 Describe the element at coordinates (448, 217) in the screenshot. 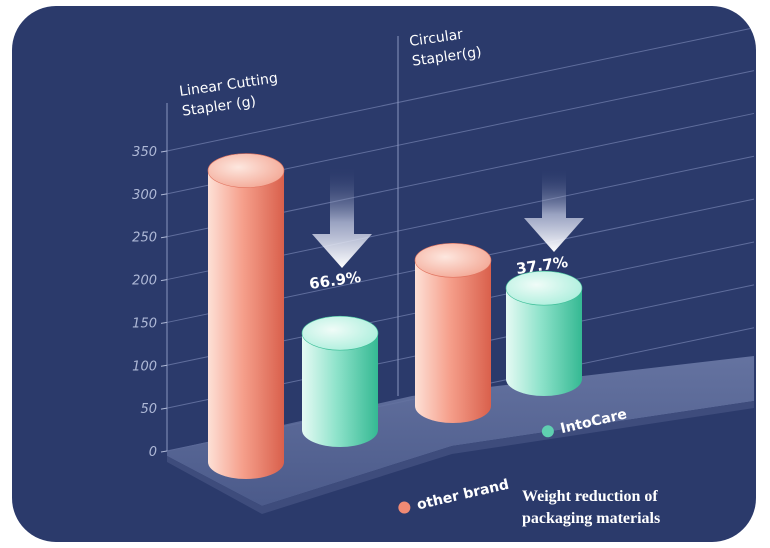

I see `reduction-arrows` at that location.